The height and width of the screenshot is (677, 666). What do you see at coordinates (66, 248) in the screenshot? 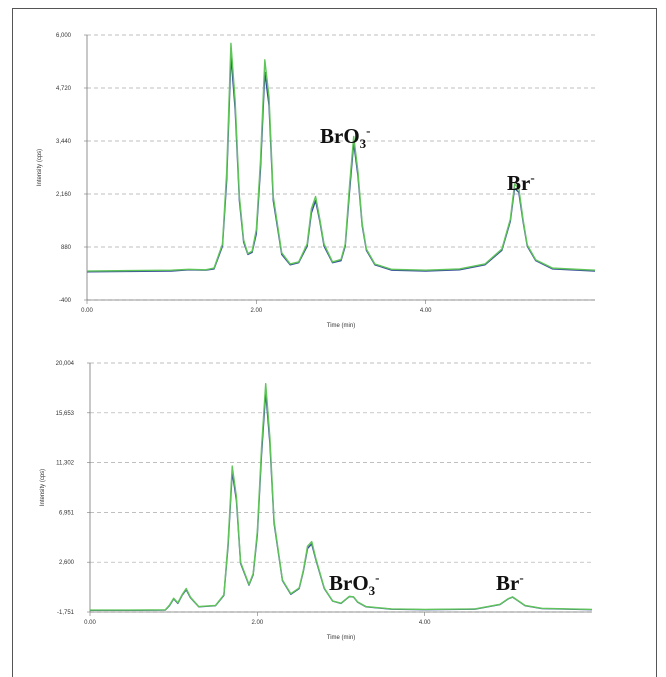
I see `y-tick-label: 880` at bounding box center [66, 248].